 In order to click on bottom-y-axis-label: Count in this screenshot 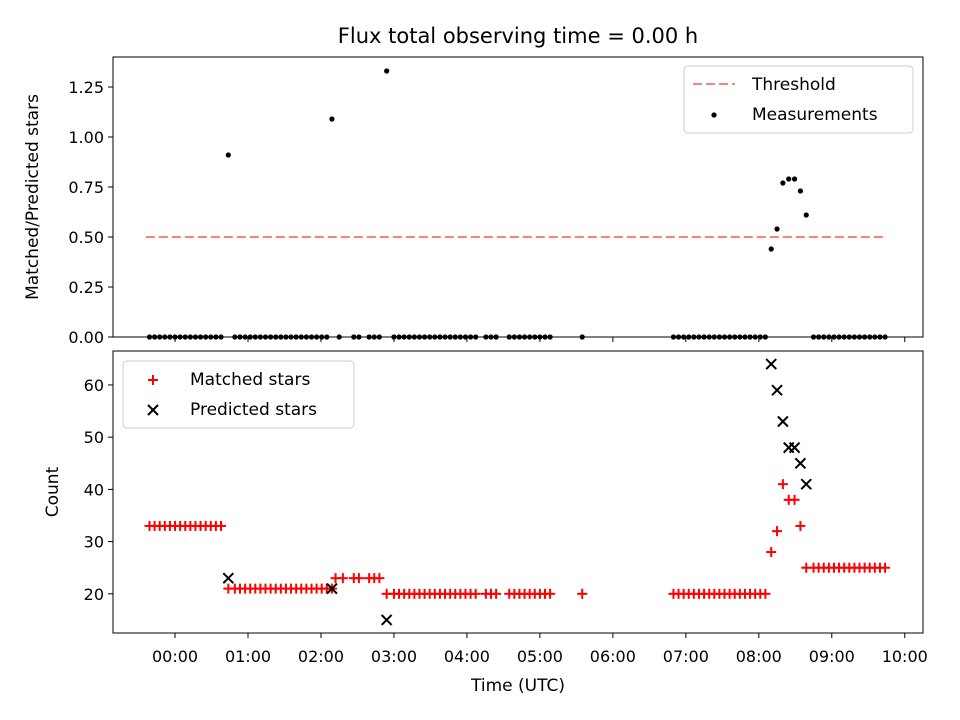, I will do `click(53, 491)`.